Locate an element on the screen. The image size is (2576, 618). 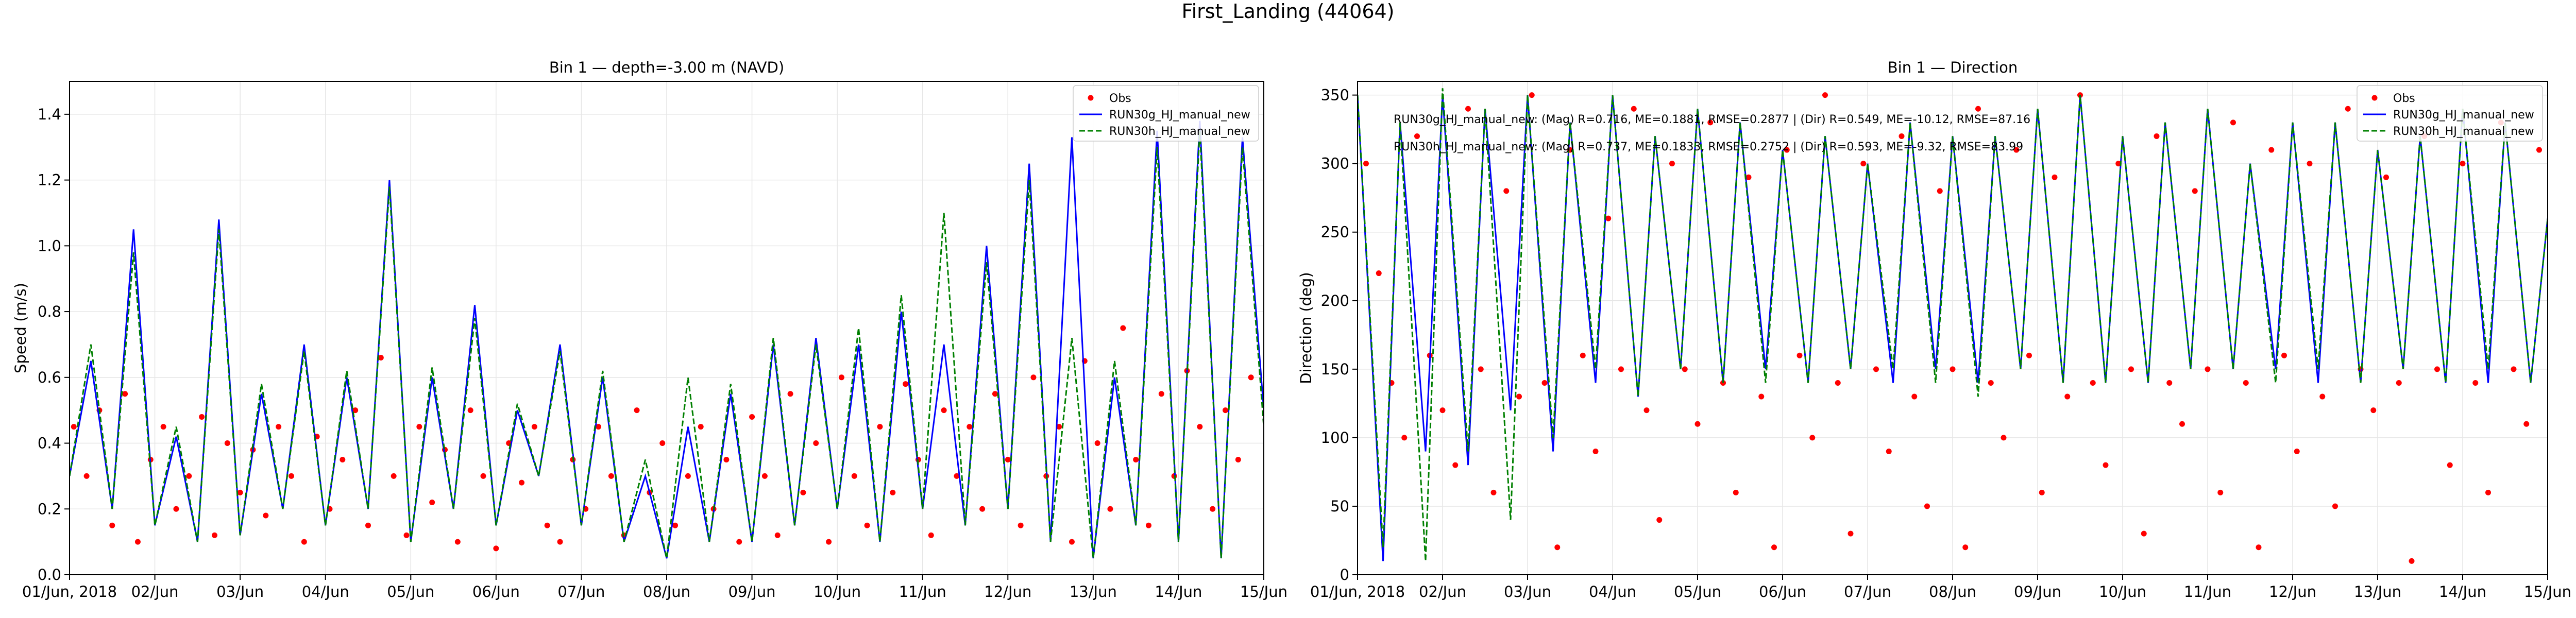
legend-entry: RUN30g_HJ_manual_new is located at coordinates (2463, 115).